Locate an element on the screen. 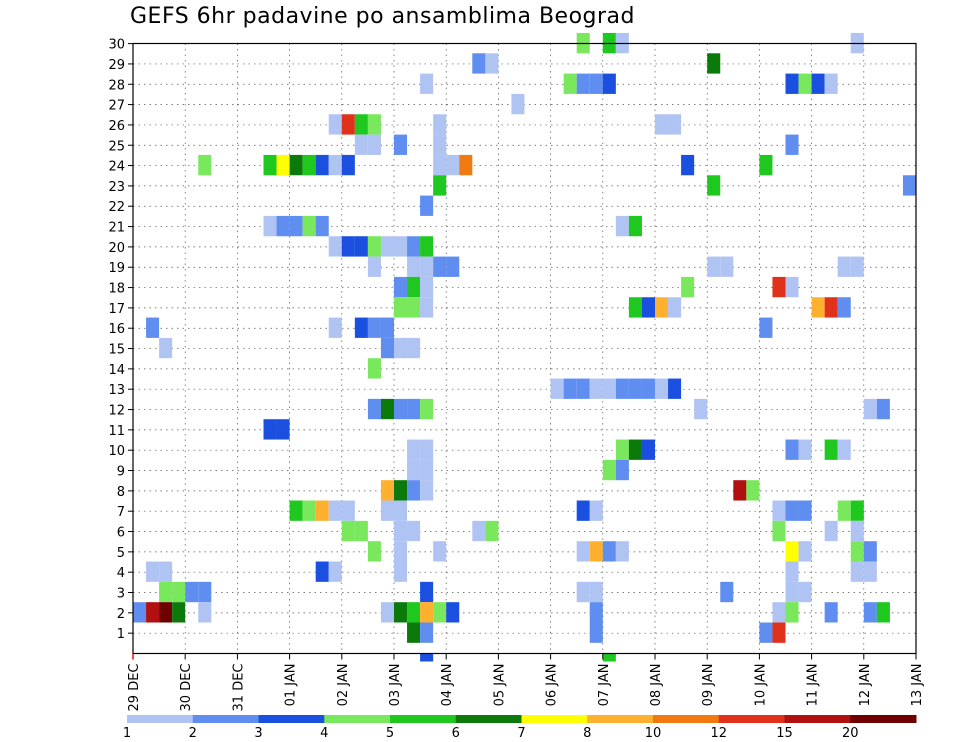  y-tick-label: 4 is located at coordinates (121, 573).